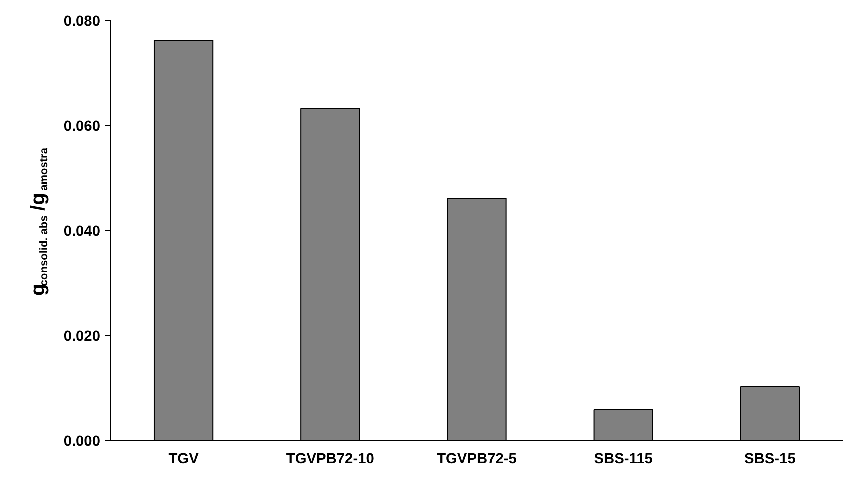  Describe the element at coordinates (330, 460) in the screenshot. I see `x-tick-label: TGVPB72-10` at that location.